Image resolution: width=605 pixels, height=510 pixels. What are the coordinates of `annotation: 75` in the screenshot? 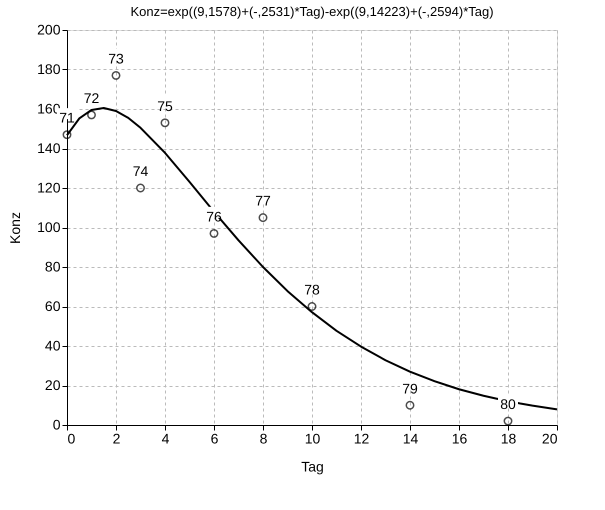 It's located at (165, 106).